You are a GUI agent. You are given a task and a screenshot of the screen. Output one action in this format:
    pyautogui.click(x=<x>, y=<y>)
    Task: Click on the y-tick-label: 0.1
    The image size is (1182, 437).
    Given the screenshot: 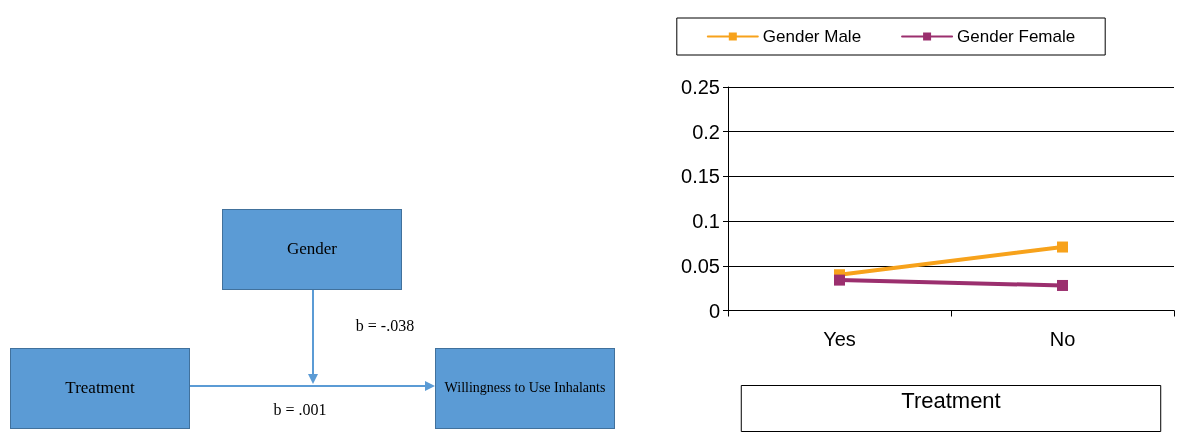 What is the action you would take?
    pyautogui.click(x=706, y=221)
    